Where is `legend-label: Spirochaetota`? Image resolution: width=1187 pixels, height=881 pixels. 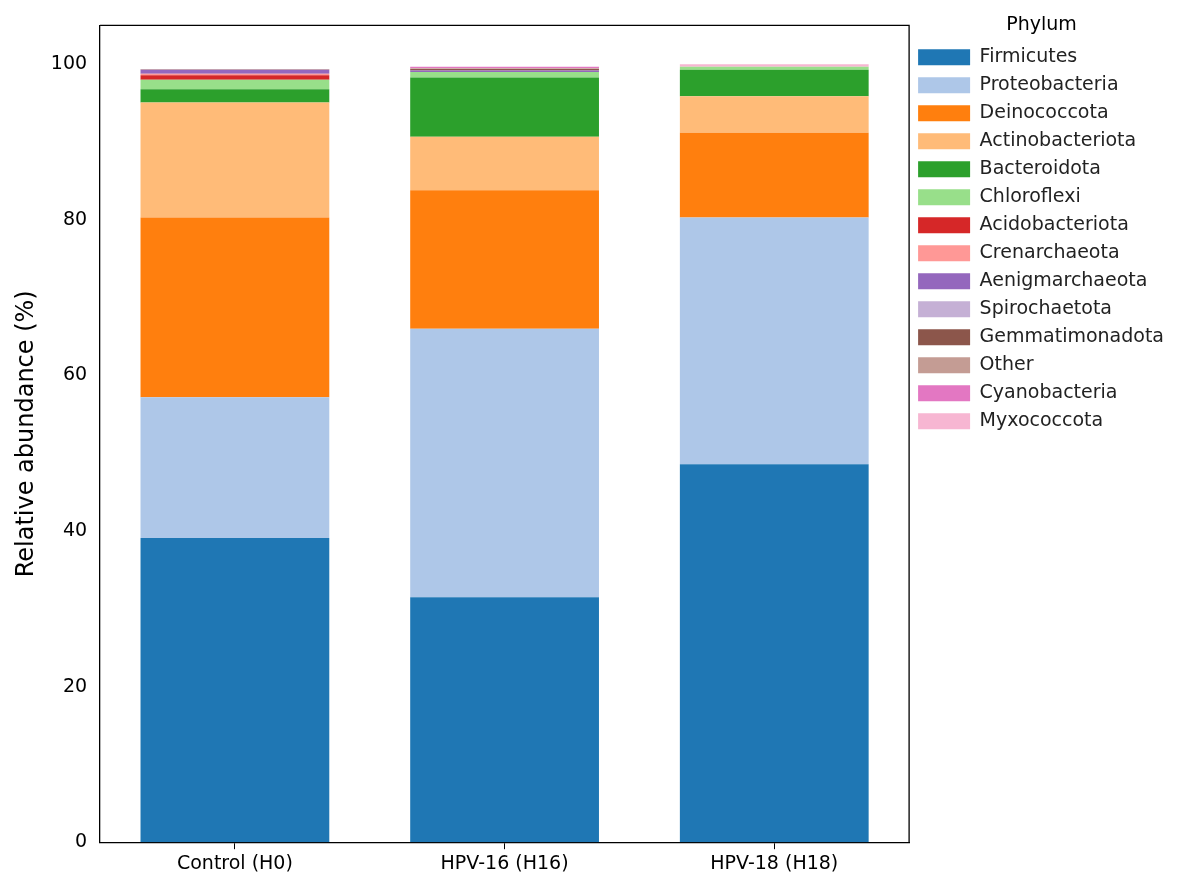 legend-label: Spirochaetota is located at coordinates (1046, 307).